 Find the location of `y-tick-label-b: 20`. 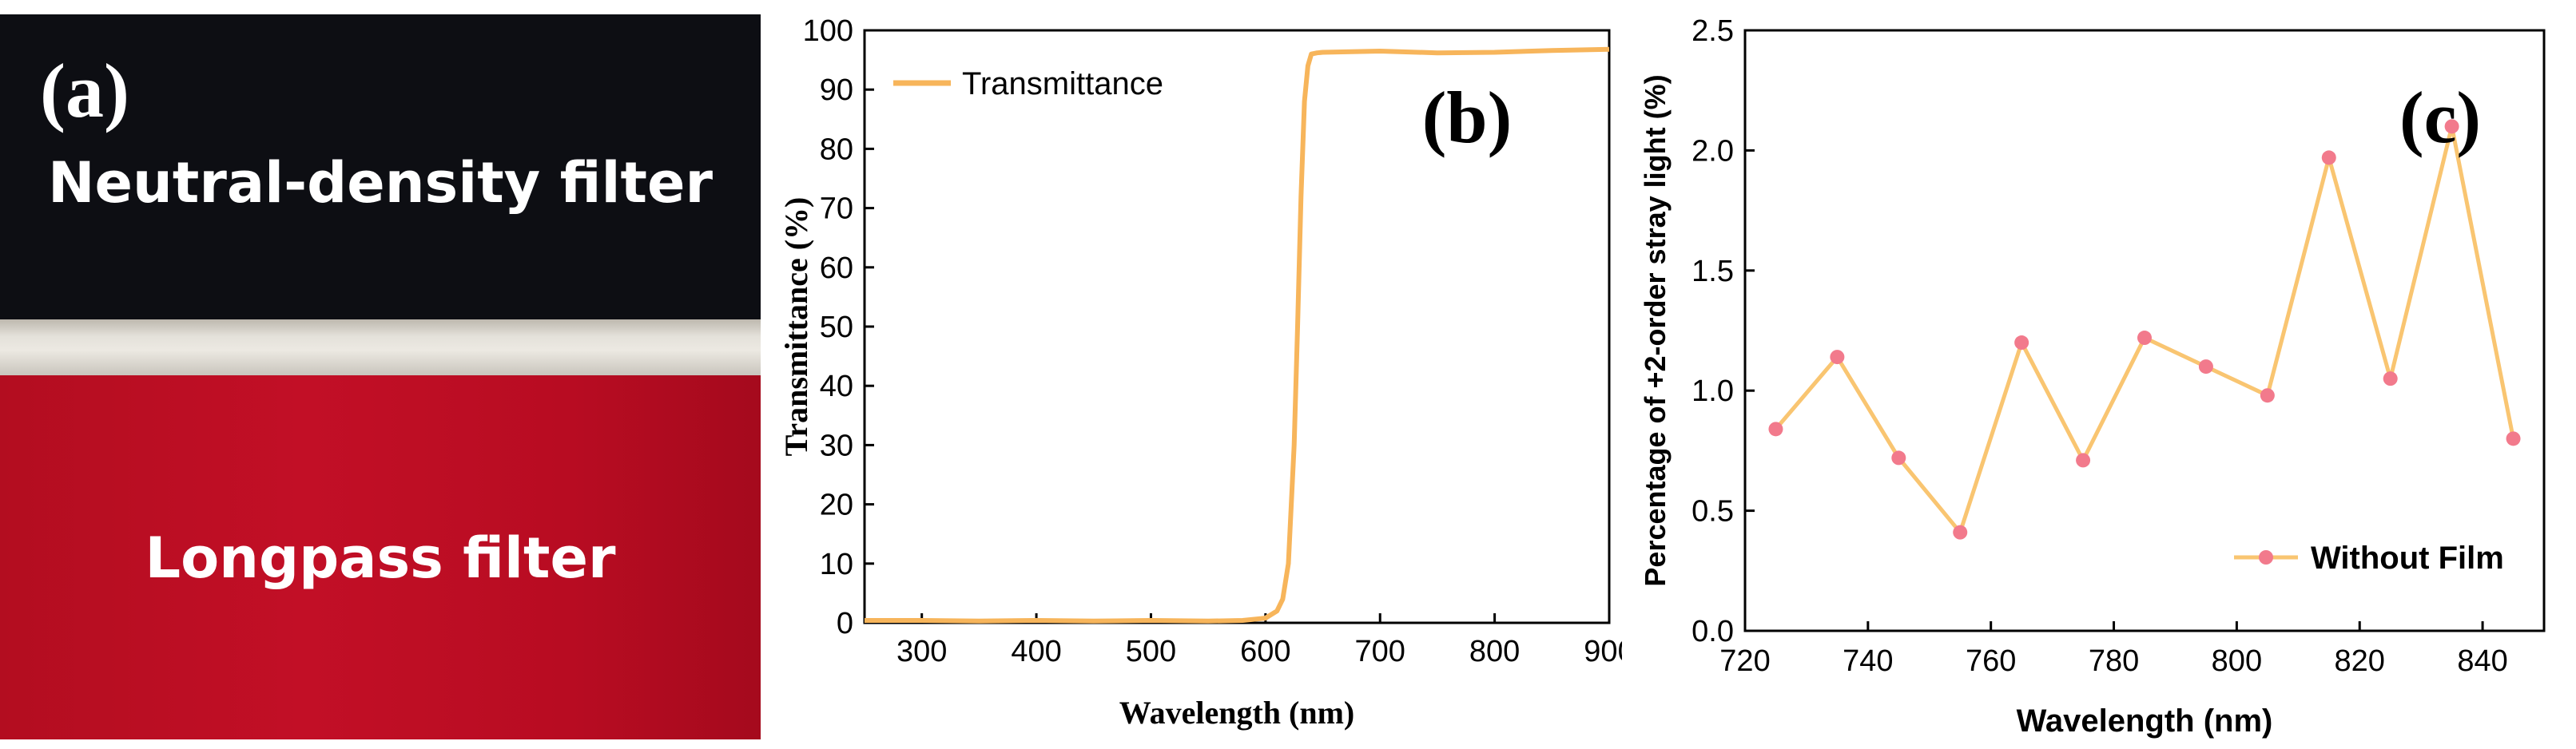

y-tick-label-b: 20 is located at coordinates (836, 505).